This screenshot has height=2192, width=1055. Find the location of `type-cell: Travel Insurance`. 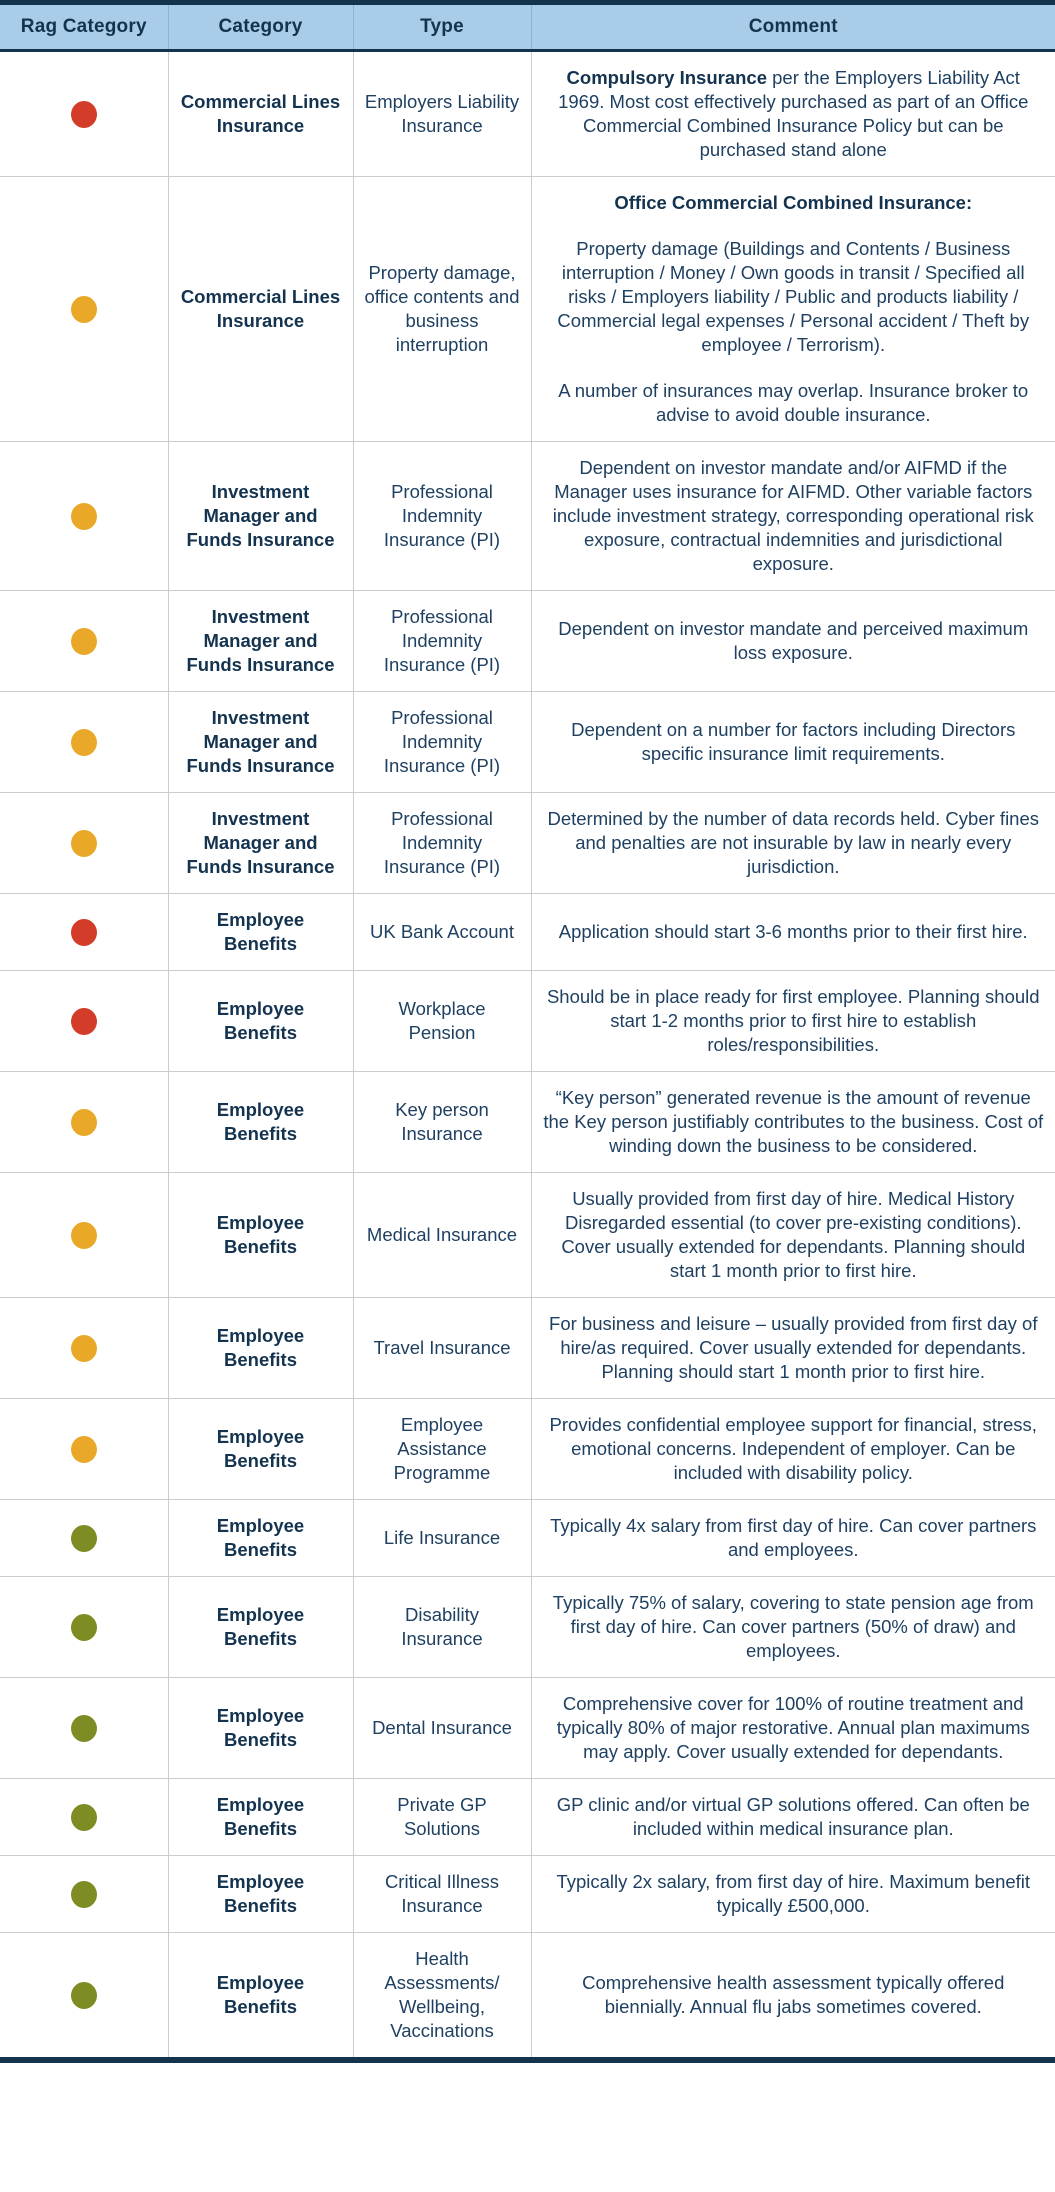

type-cell: Travel Insurance is located at coordinates (441, 1348).